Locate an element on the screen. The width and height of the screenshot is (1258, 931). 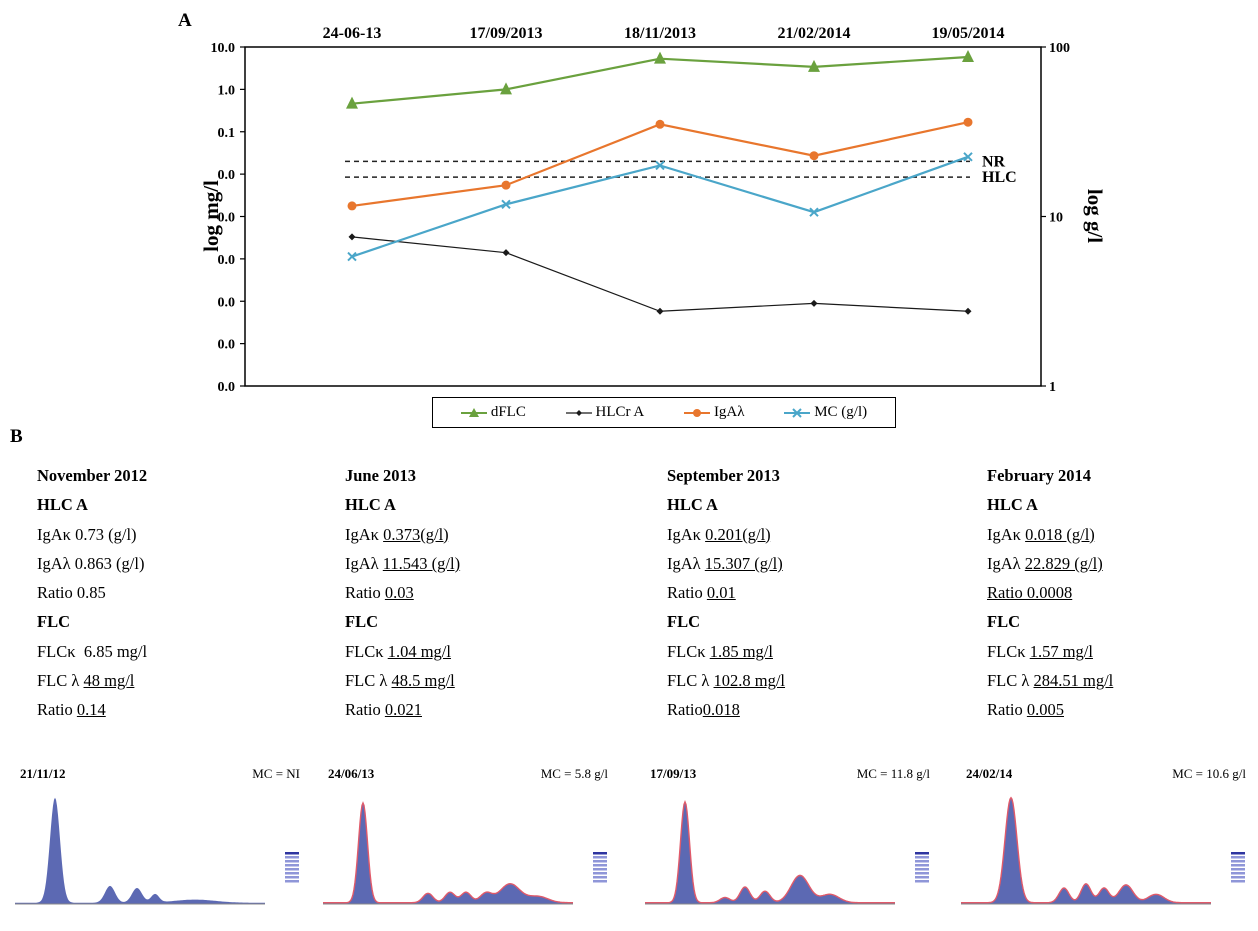
circle-marker-icon is located at coordinates (696, 412).